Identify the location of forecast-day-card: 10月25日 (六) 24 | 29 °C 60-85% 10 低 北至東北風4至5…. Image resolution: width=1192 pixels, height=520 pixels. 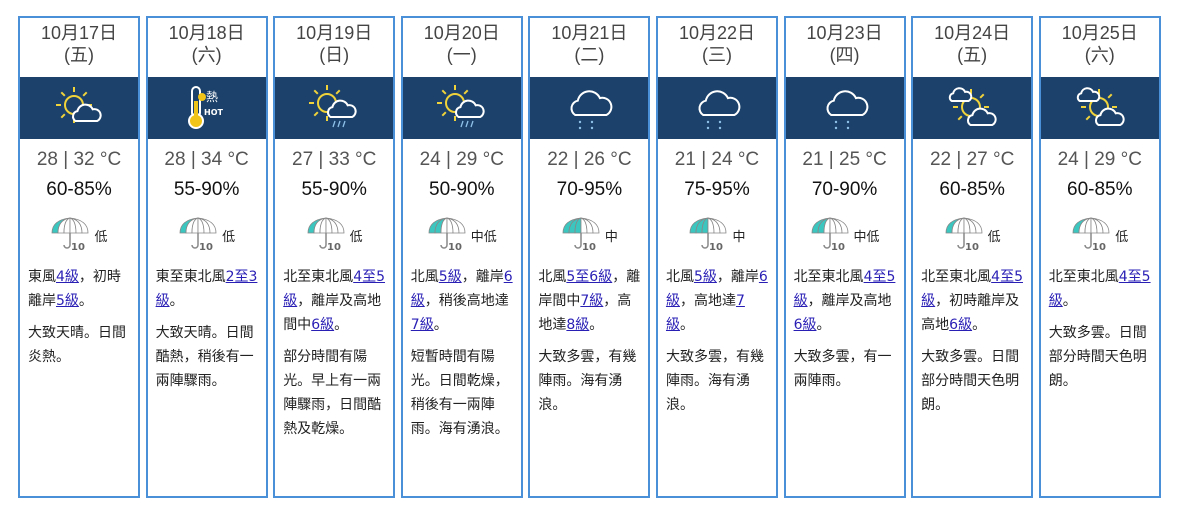
(1099, 257).